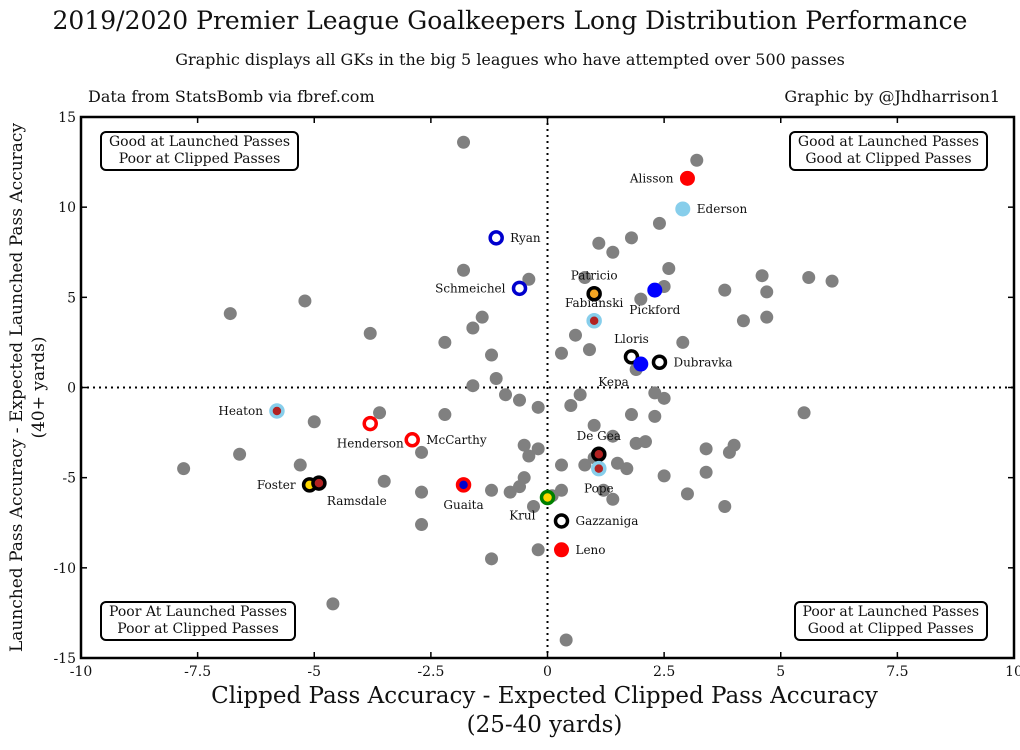 The height and width of the screenshot is (750, 1020). I want to click on graphic-credit: Graphic by @Jhdharrison1, so click(892, 96).